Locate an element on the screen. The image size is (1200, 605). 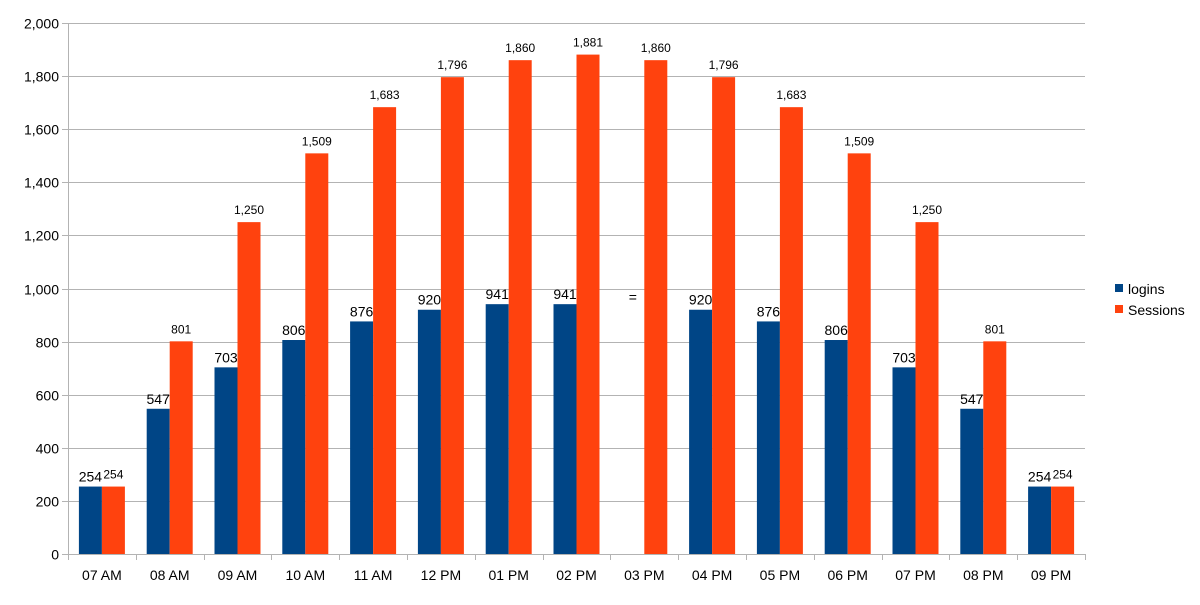
x-tick-label: 08 AM is located at coordinates (170, 575).